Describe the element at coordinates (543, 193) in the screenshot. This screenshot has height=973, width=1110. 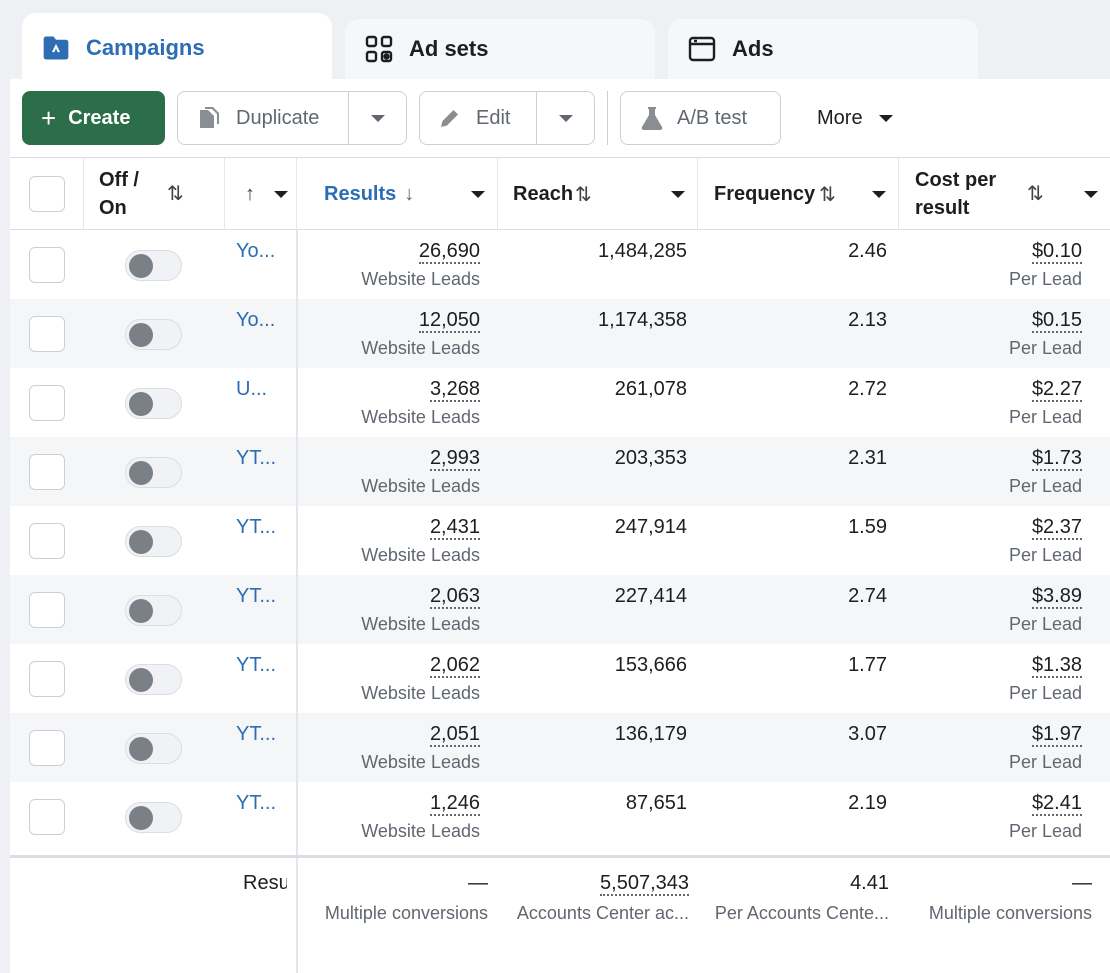
I see `column-title: Reach` at that location.